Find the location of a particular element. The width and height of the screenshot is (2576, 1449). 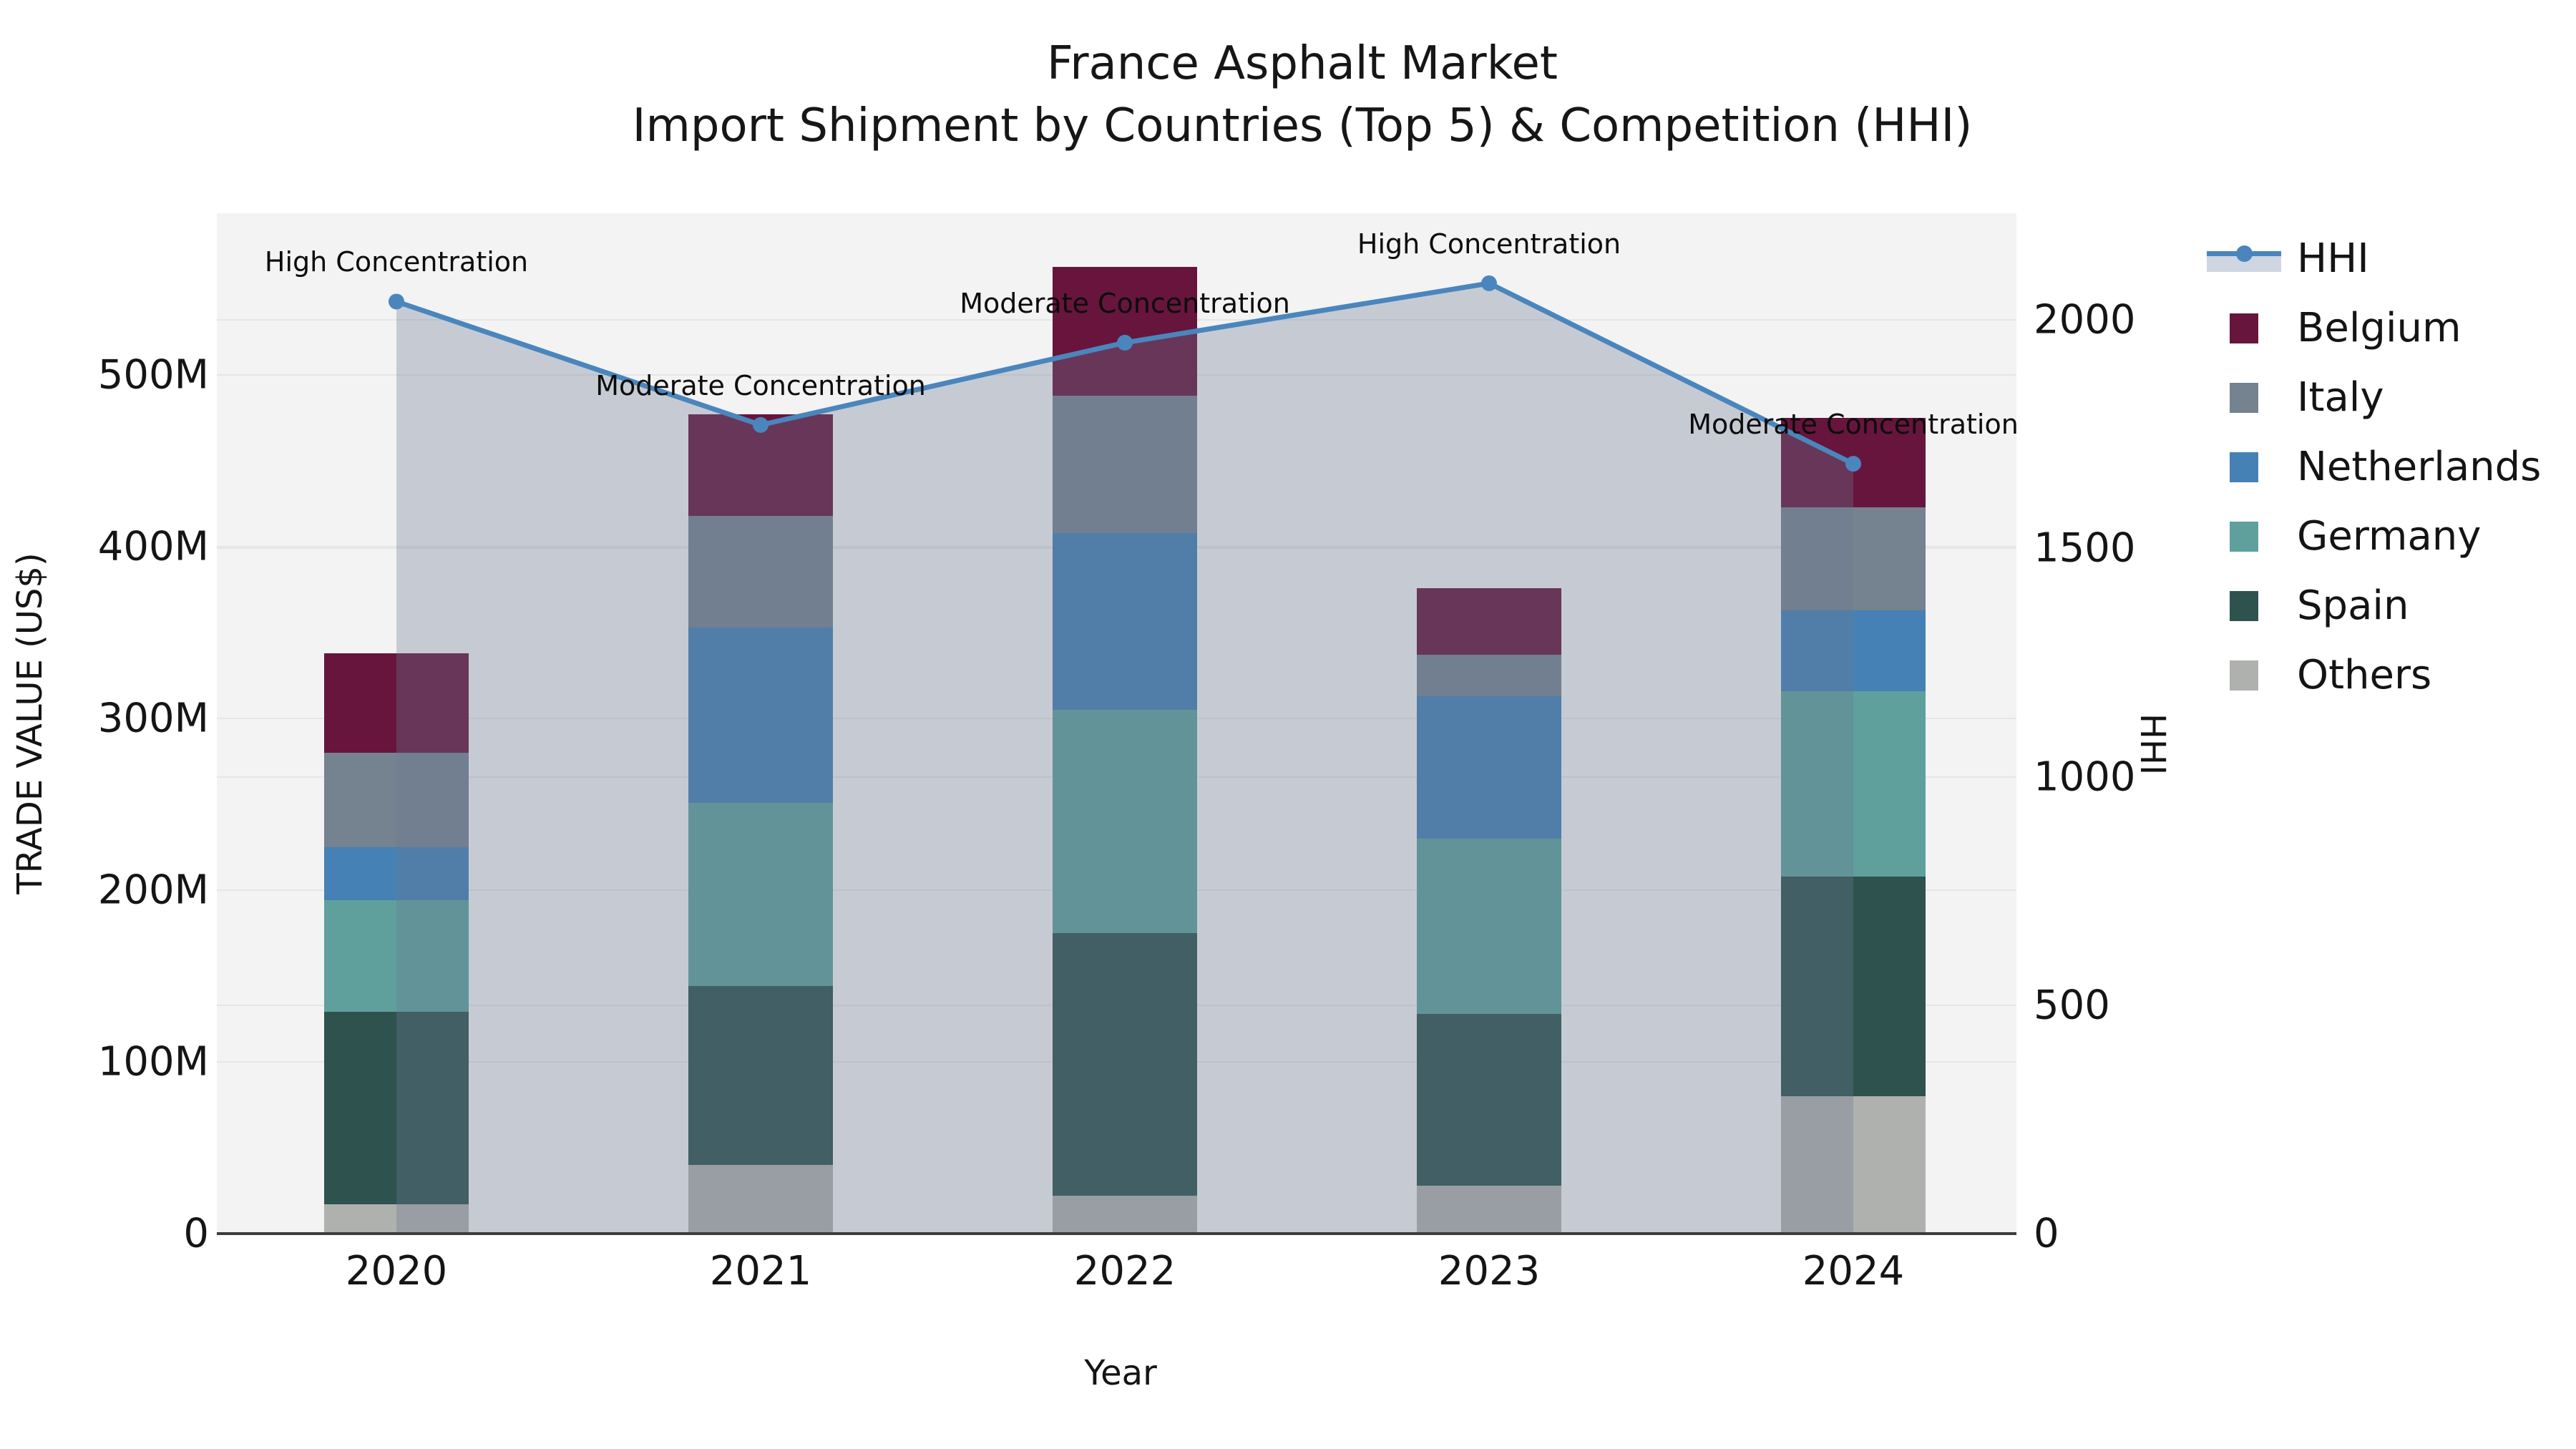

legend-label-germany: Germany is located at coordinates (2389, 536).